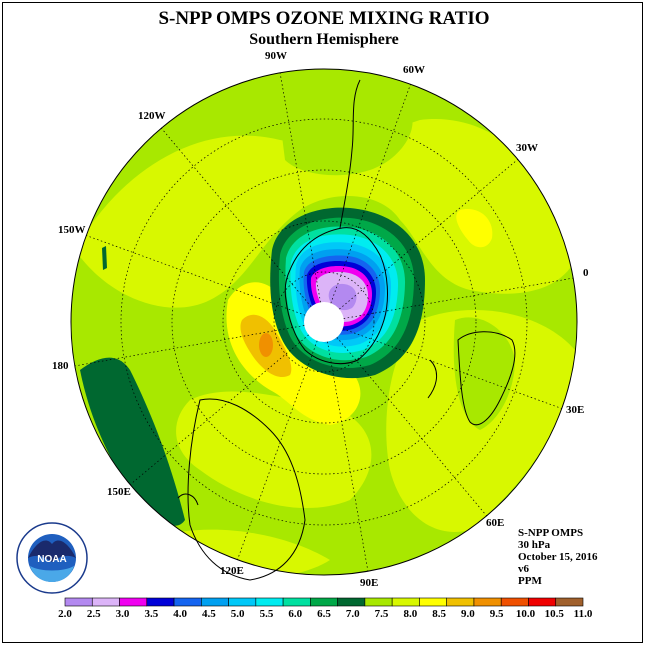 The width and height of the screenshot is (648, 648). Describe the element at coordinates (369, 583) in the screenshot. I see `lon-label-90e: 90E` at that location.